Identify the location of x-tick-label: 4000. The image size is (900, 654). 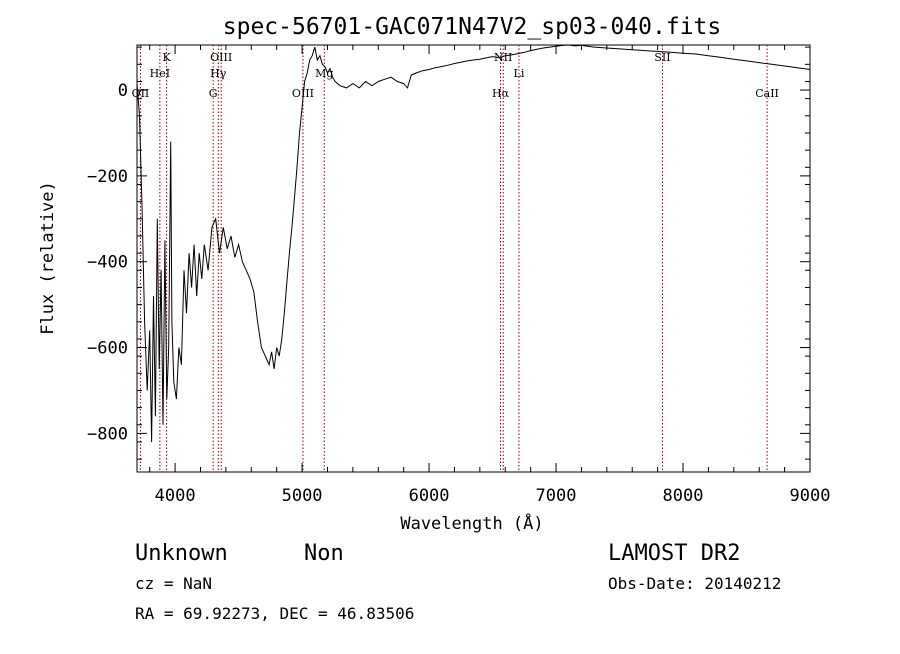
(175, 496).